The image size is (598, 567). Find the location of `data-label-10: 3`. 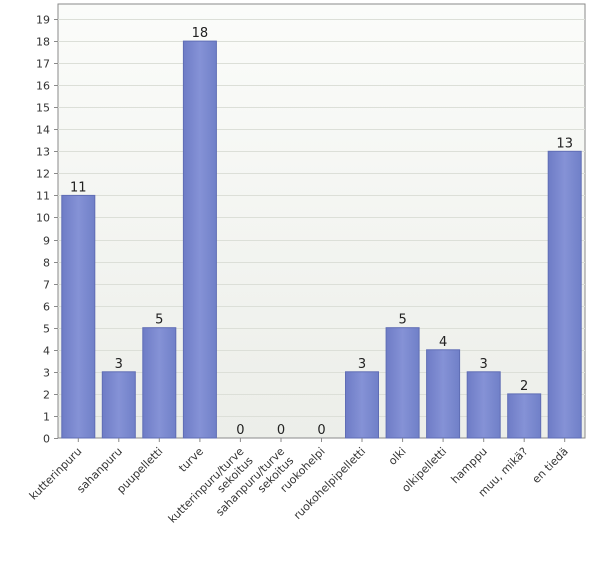

data-label-10: 3 is located at coordinates (484, 364).